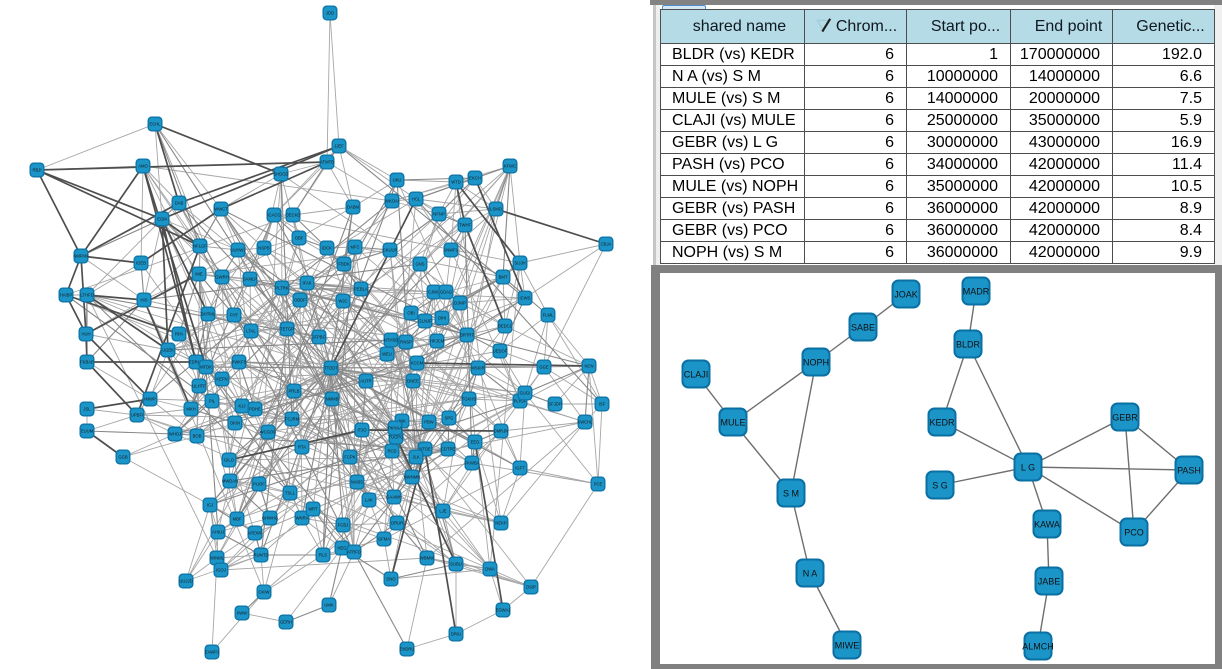 Image resolution: width=1222 pixels, height=669 pixels. What do you see at coordinates (123, 457) in the screenshot?
I see `svg-text: GGB` at bounding box center [123, 457].